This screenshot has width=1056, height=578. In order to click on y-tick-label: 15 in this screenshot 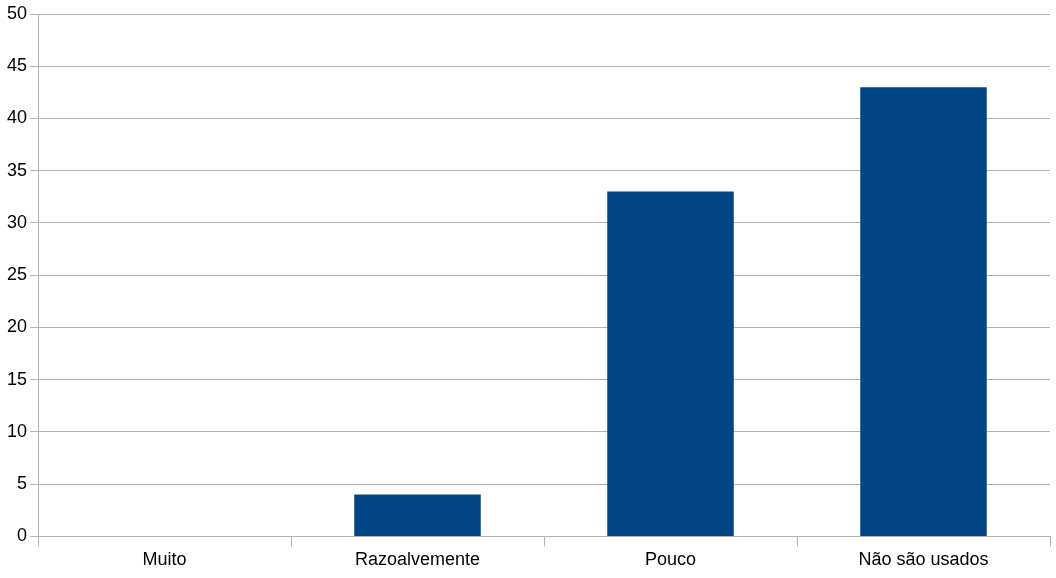, I will do `click(17, 378)`.